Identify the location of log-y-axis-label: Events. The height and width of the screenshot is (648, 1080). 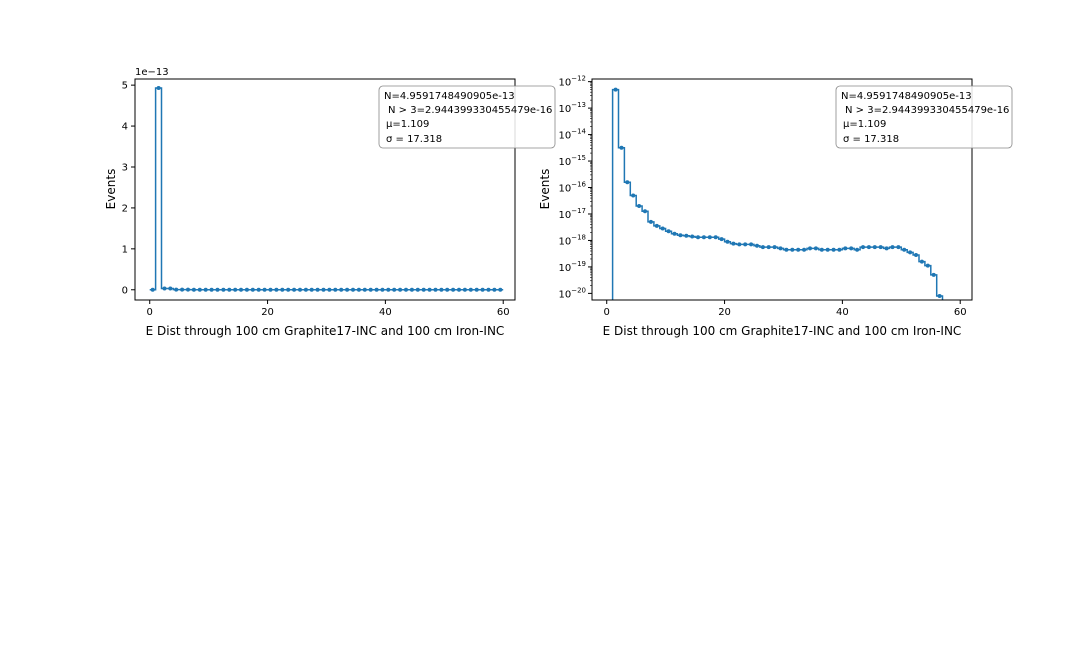
(545, 189).